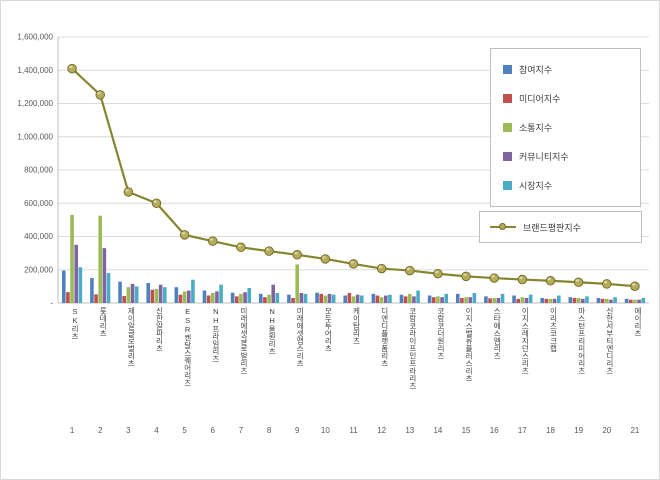  I want to click on rank-label: 12, so click(381, 430).